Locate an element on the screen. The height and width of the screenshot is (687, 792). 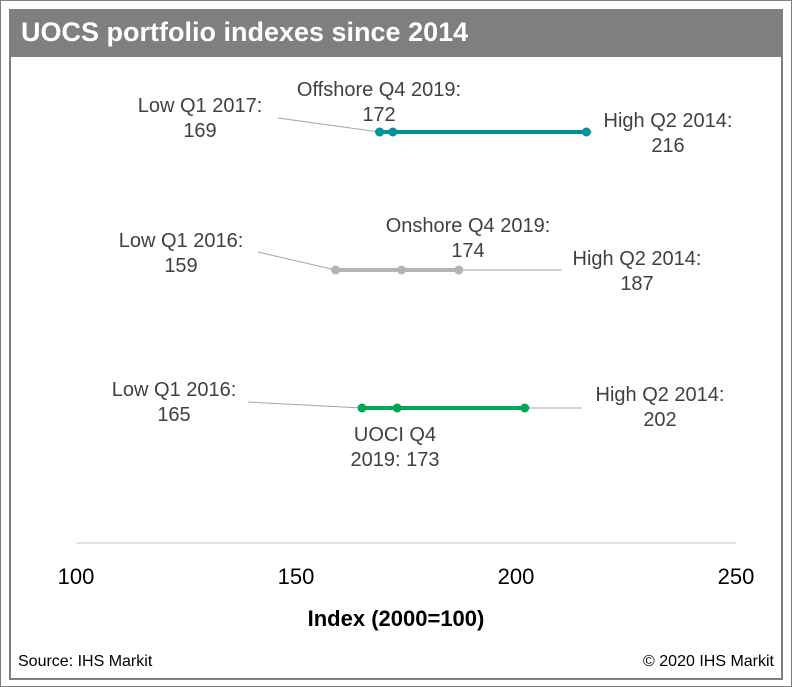
x-tick-label: 150 is located at coordinates (296, 576).